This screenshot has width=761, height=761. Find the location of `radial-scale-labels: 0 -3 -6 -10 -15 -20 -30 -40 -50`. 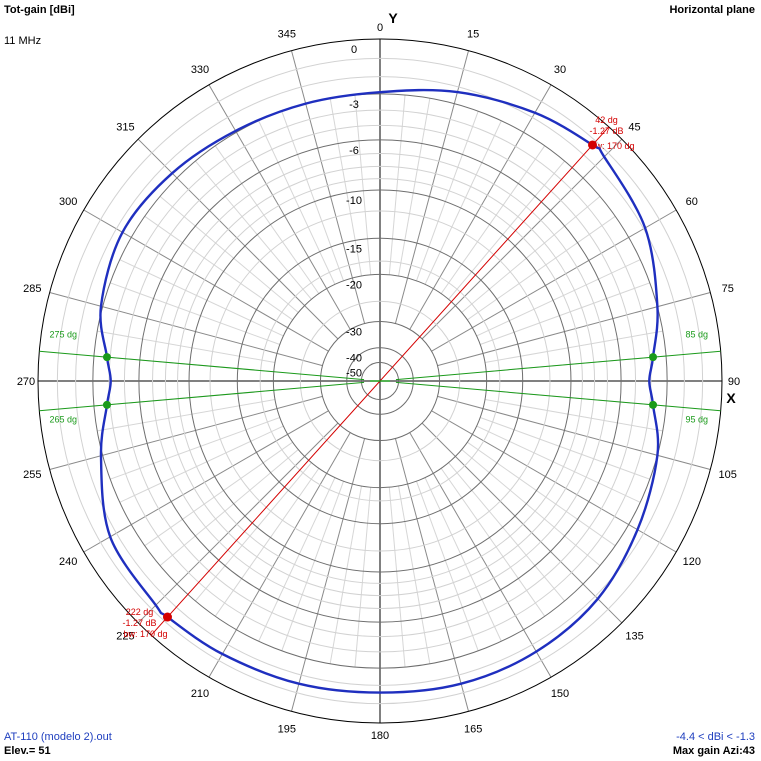

radial-scale-labels: 0 -3 -6 -10 -15 -20 -30 -40 -50 is located at coordinates (354, 211).